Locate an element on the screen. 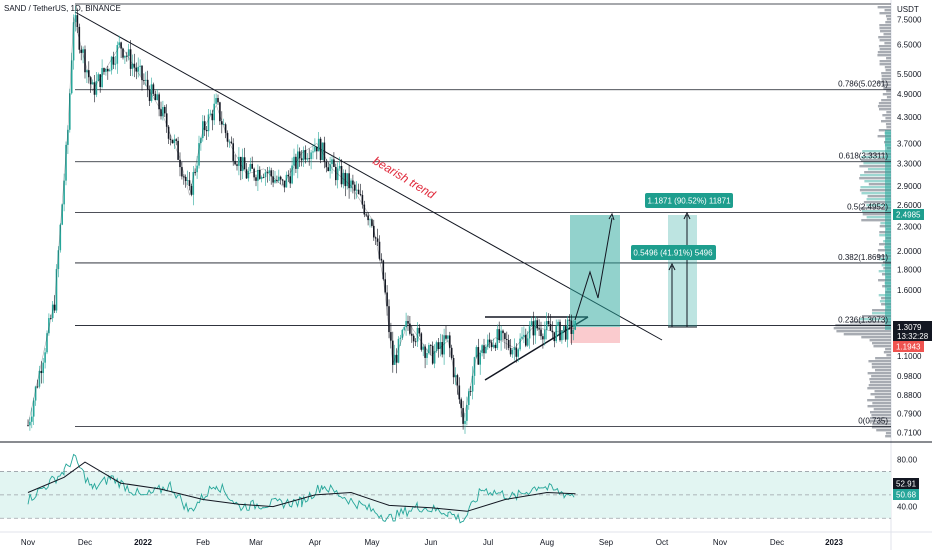 Image resolution: width=932 pixels, height=550 pixels. stop-price-text: 1.1943 is located at coordinates (908, 347).